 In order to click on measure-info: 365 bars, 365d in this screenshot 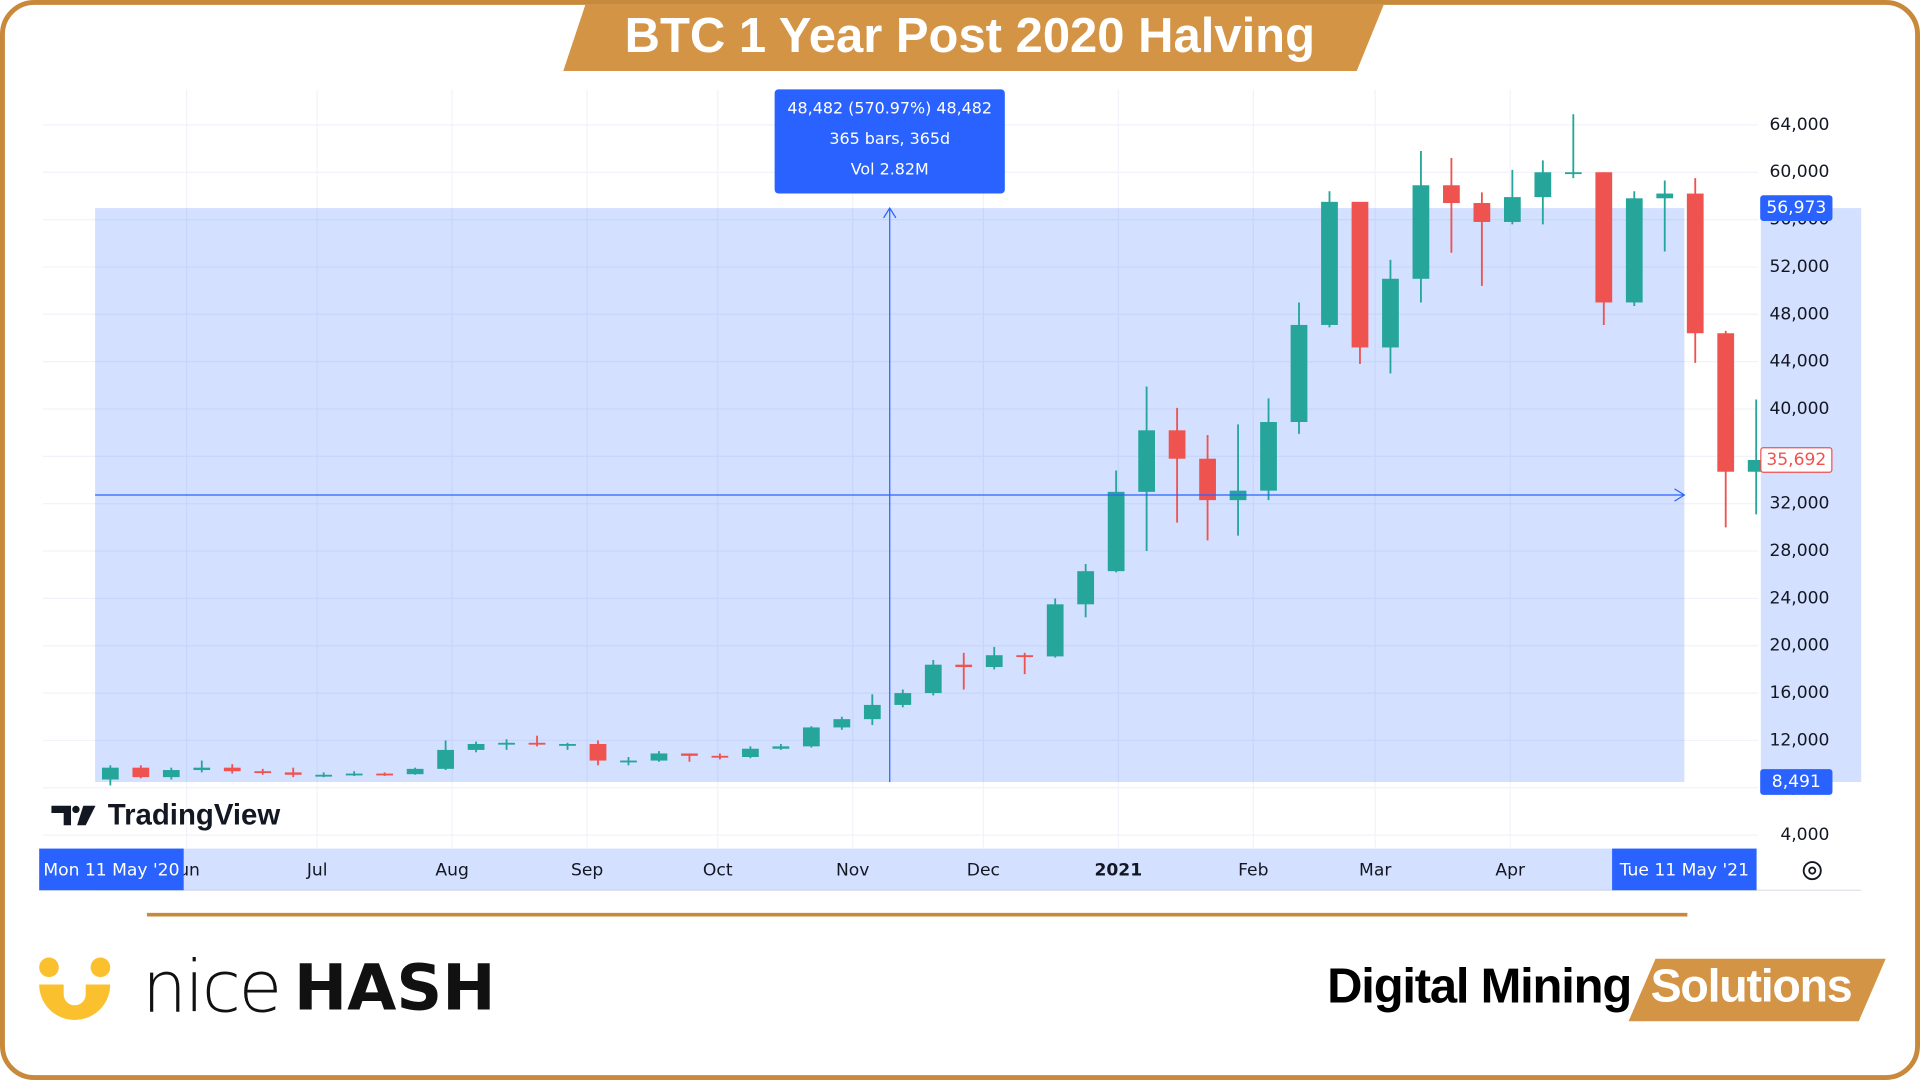, I will do `click(889, 138)`.